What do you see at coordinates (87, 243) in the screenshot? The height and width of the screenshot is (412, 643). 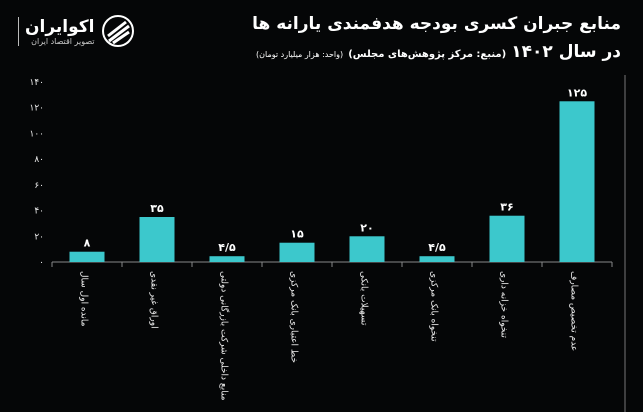 I see `data-label: ۸` at bounding box center [87, 243].